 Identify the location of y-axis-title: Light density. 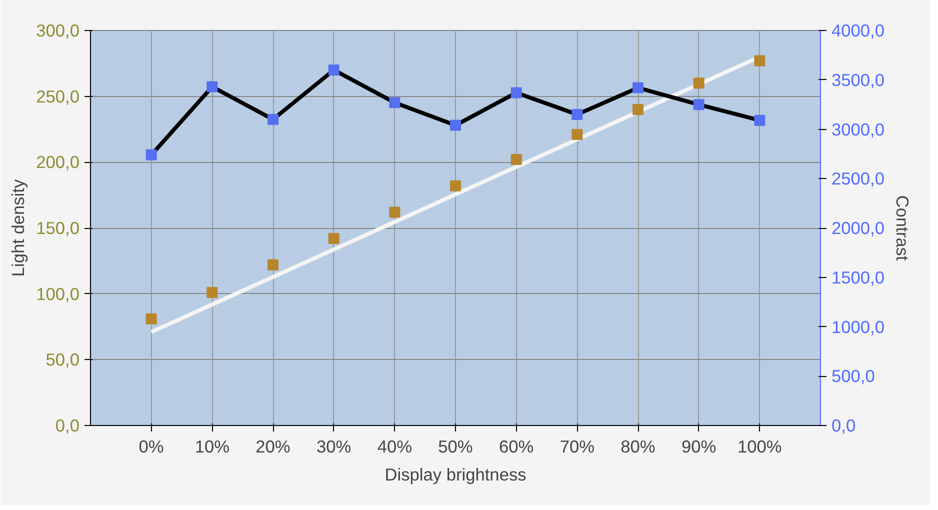
(18, 228).